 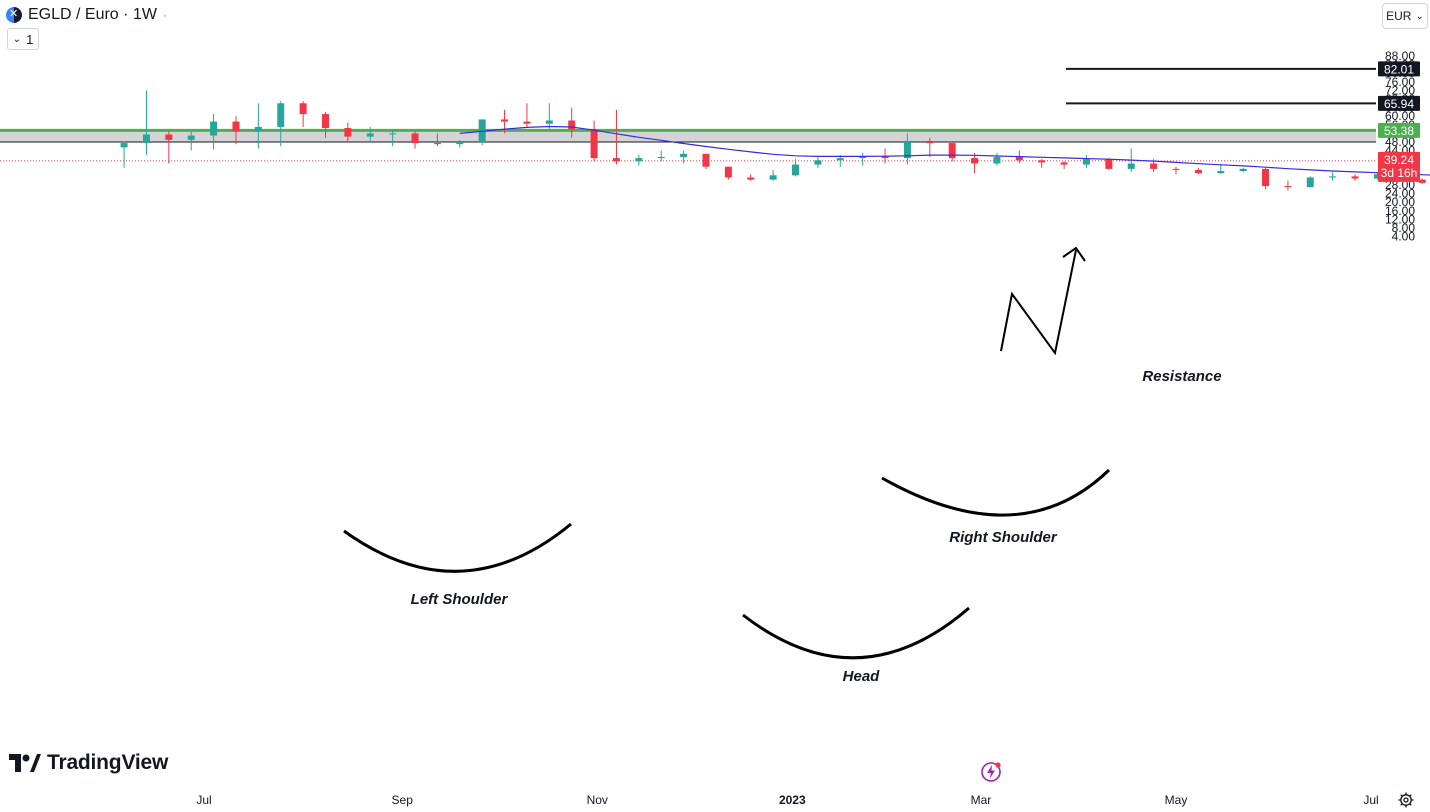 What do you see at coordinates (1400, 219) in the screenshot?
I see `y-tick-label: 12.00` at bounding box center [1400, 219].